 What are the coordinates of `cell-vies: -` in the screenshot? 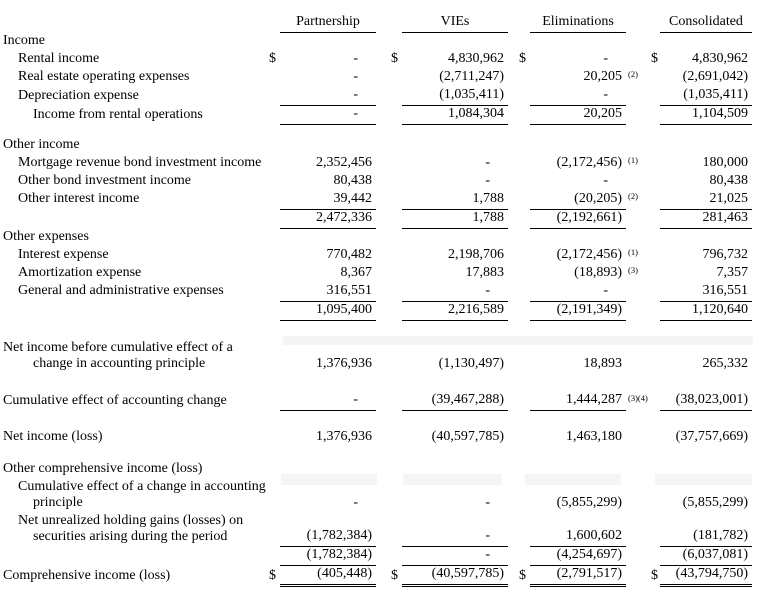 It's located at (487, 180).